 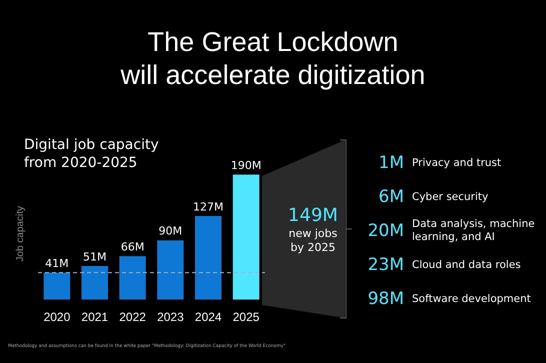 What do you see at coordinates (94, 317) in the screenshot?
I see `x-tick-label: 2021` at bounding box center [94, 317].